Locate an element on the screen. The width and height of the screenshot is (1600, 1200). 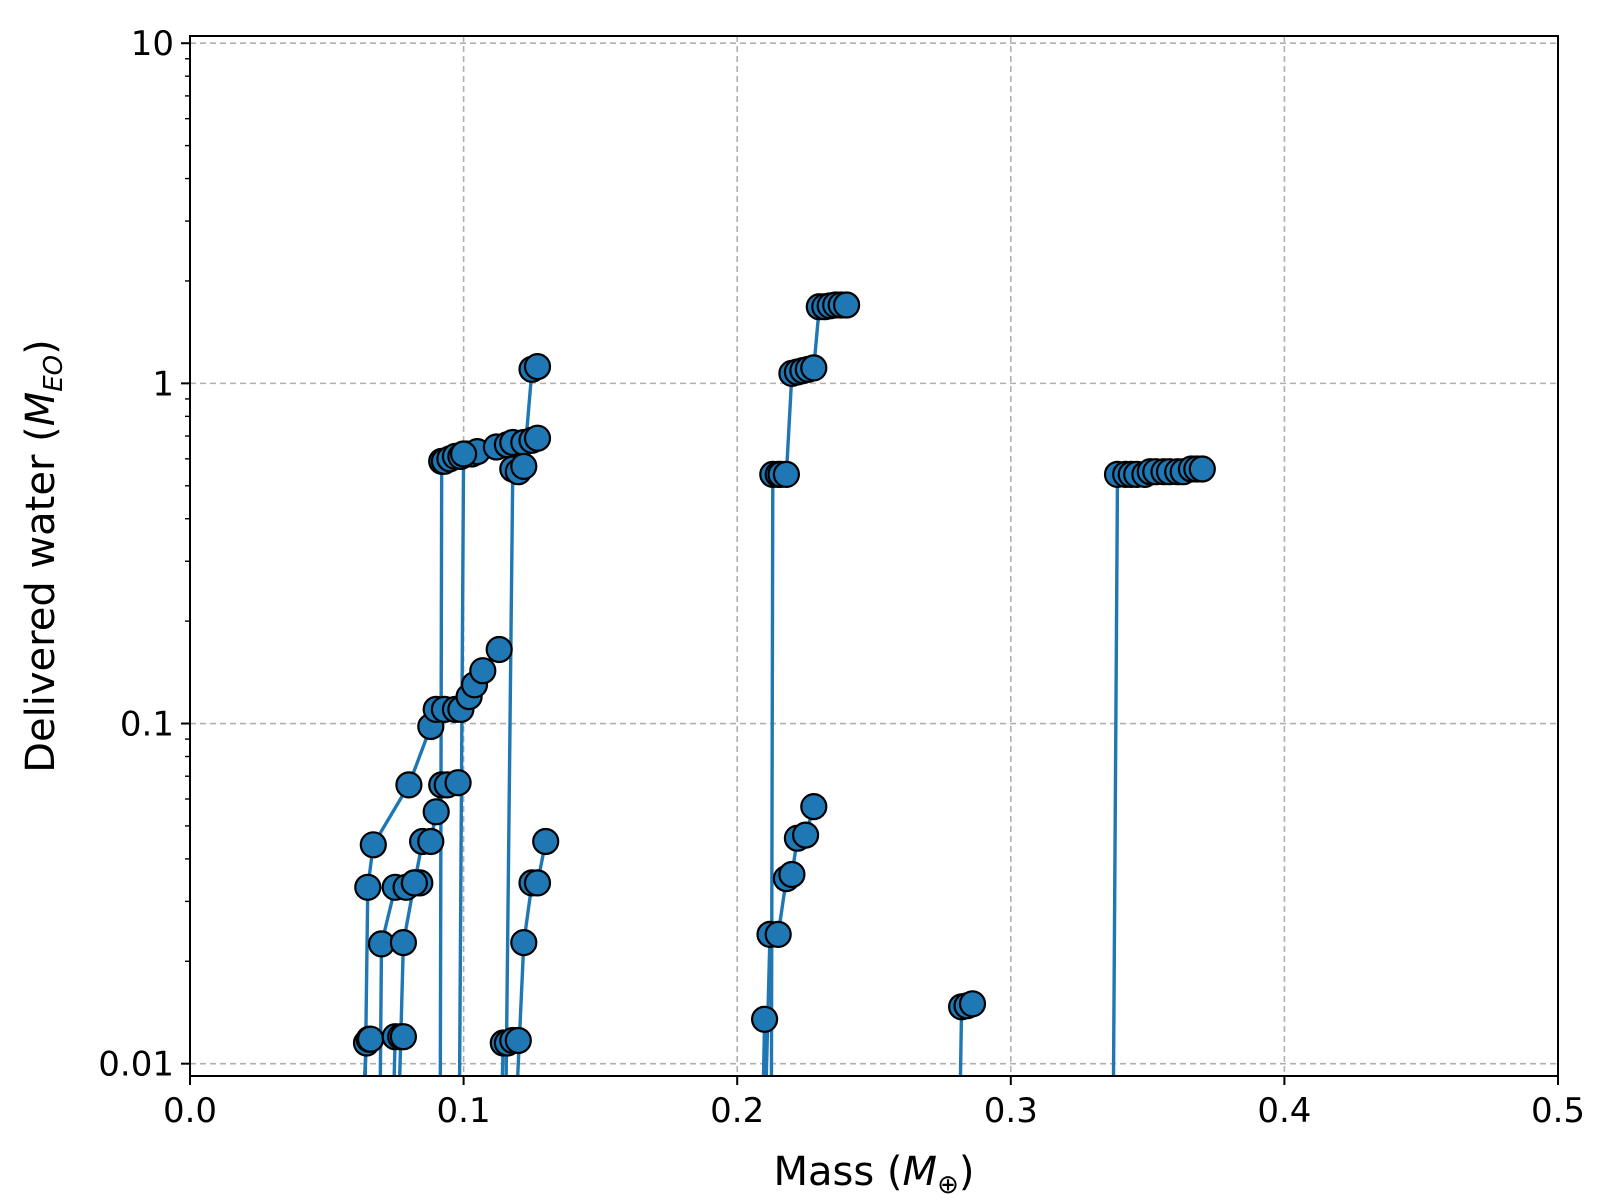
x-tick-label: 0.0 is located at coordinates (190, 1111).